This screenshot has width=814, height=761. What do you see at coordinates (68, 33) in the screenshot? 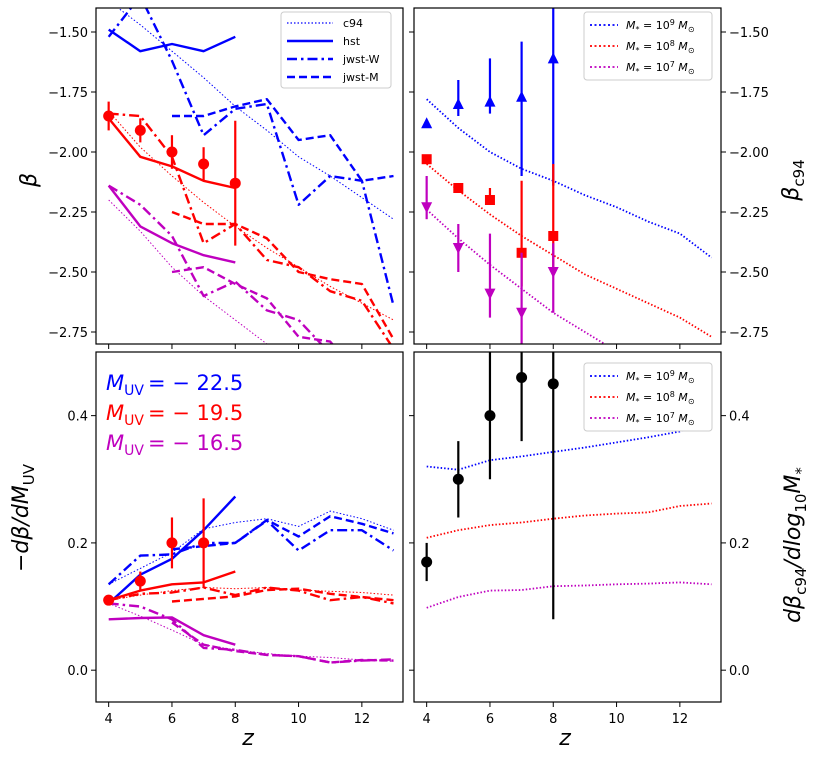
I see `y-tick-label: −1.50` at bounding box center [68, 33].